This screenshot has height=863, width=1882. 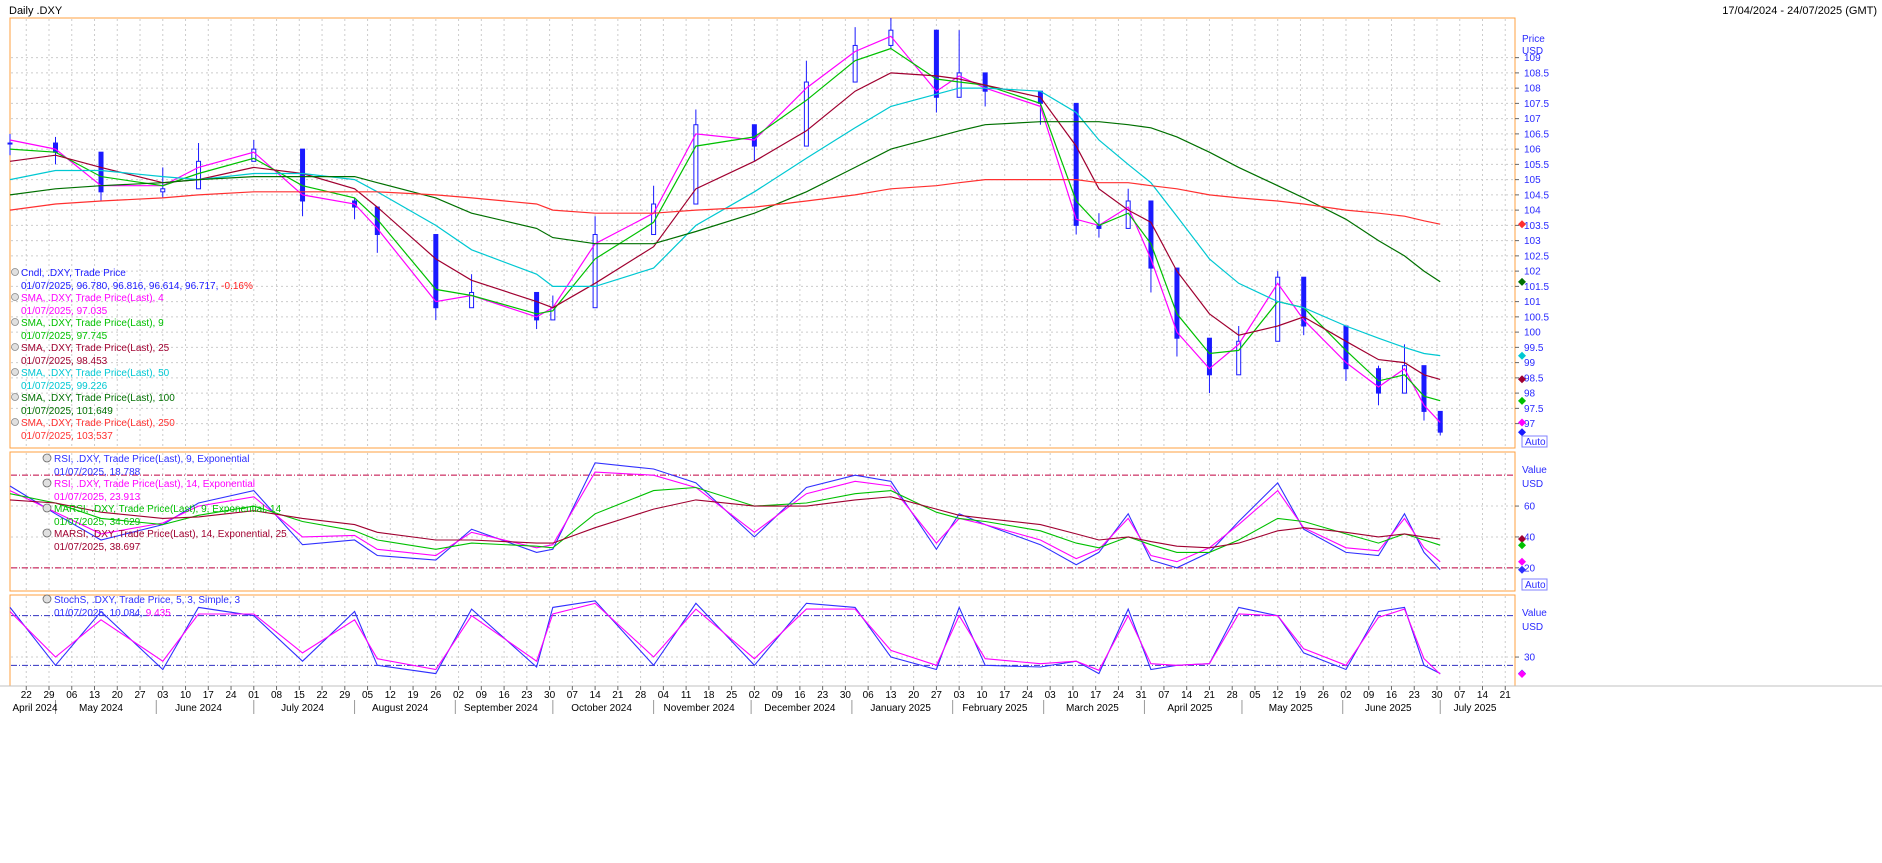 What do you see at coordinates (573, 695) in the screenshot?
I see `x-tick-label: 07` at bounding box center [573, 695].